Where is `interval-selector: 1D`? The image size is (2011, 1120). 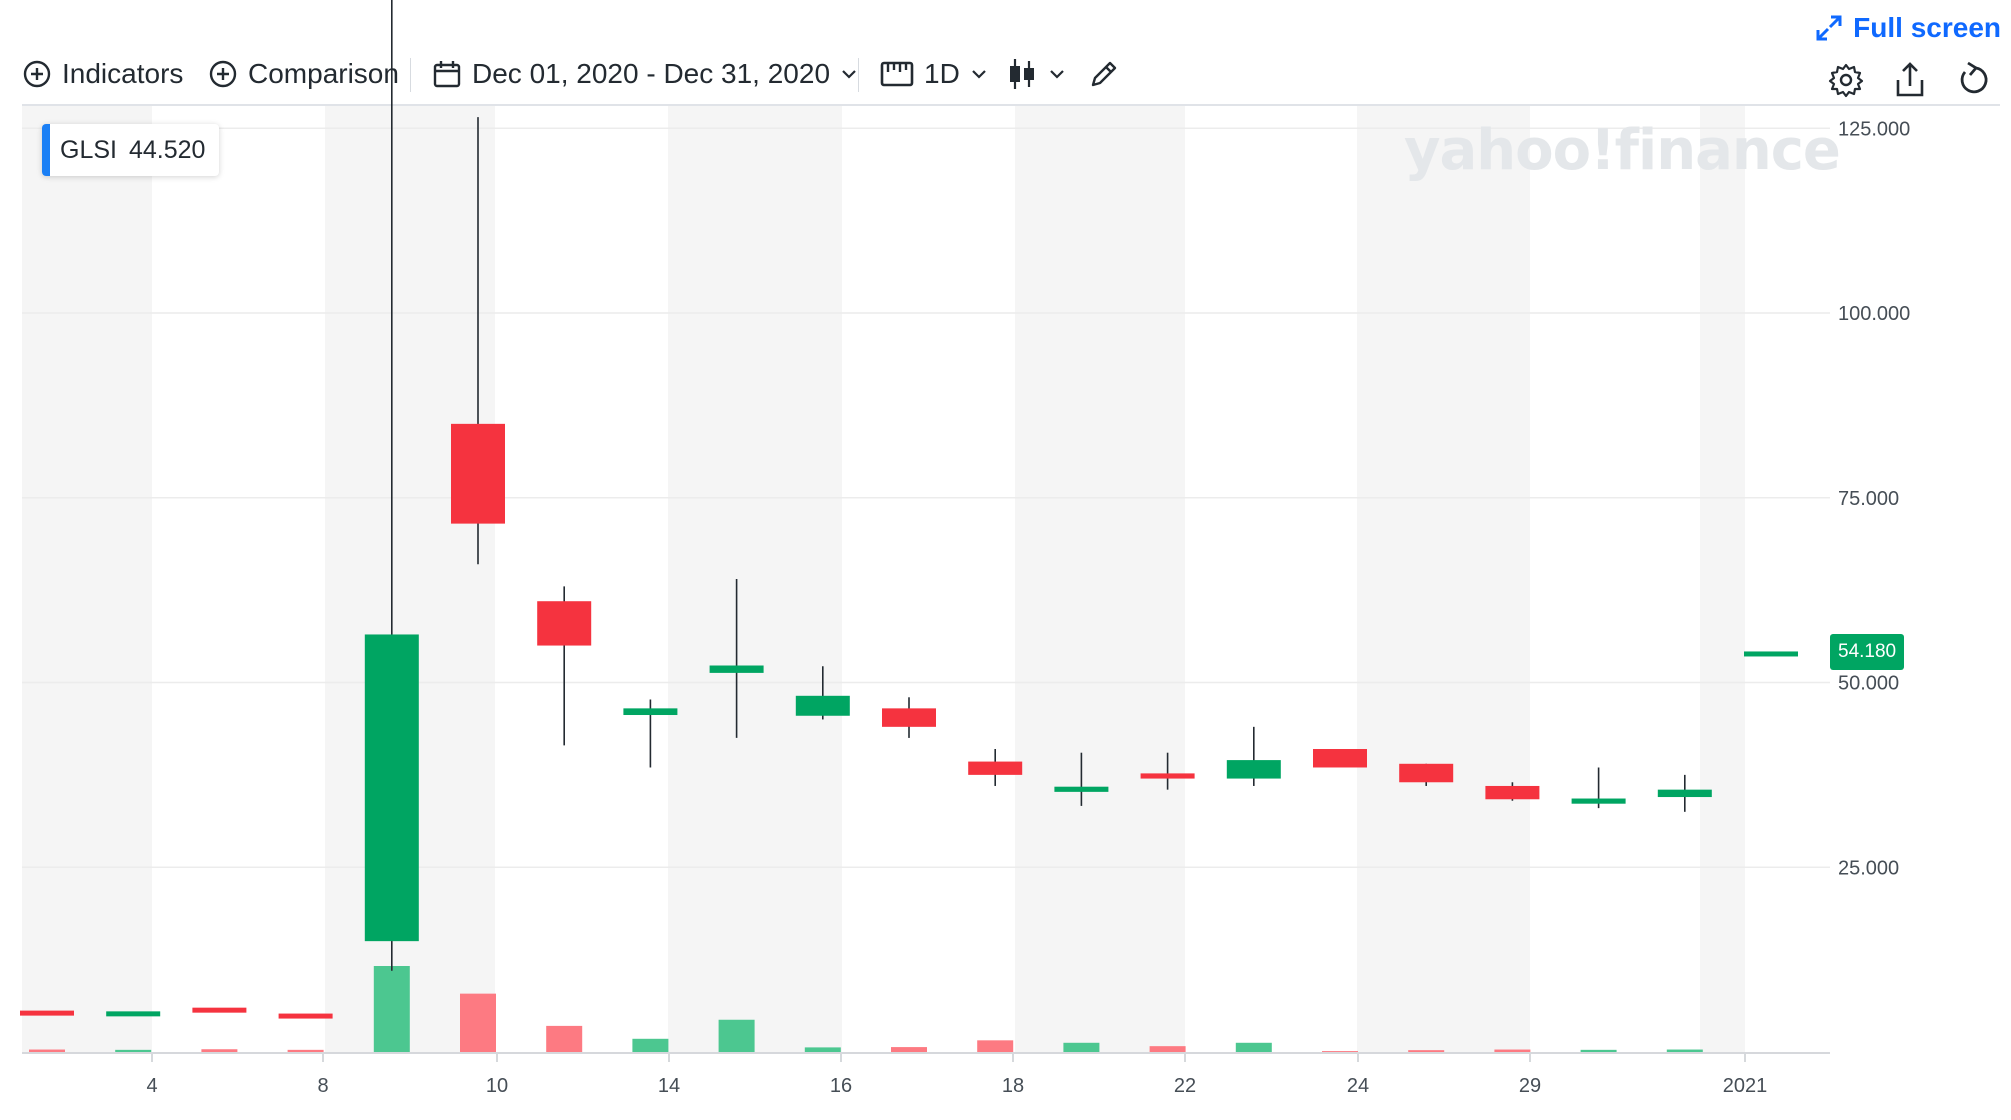
interval-selector: 1D is located at coordinates (934, 74).